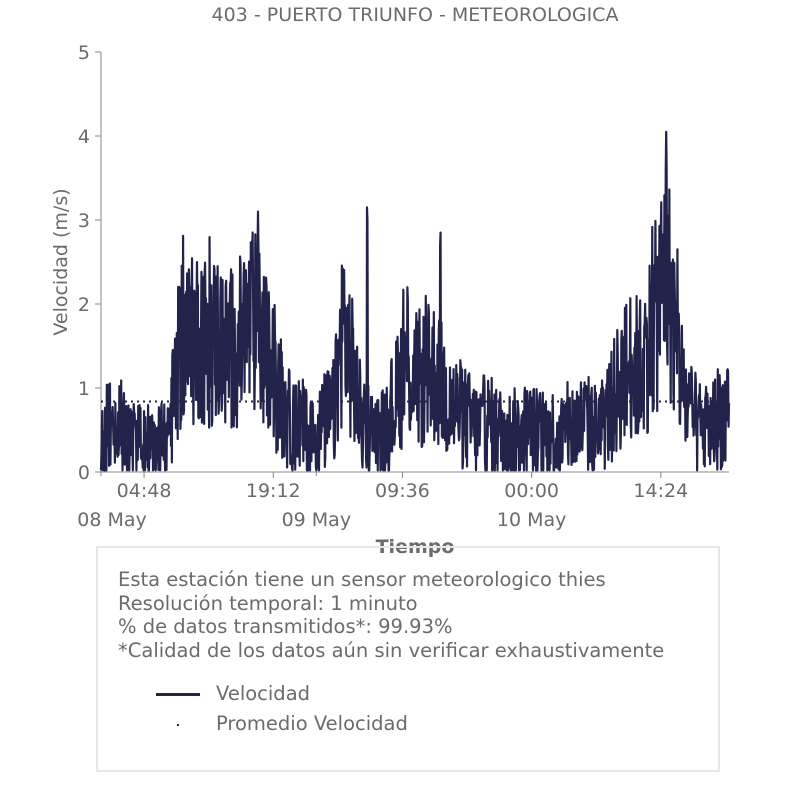 This screenshot has height=806, width=806. I want to click on info-line-resolution: Resolución temporal: 1 minuto, so click(268, 603).